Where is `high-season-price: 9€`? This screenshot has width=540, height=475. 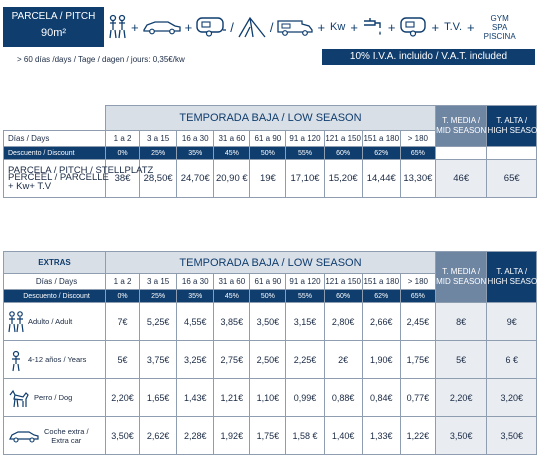 high-season-price: 9€ is located at coordinates (511, 321).